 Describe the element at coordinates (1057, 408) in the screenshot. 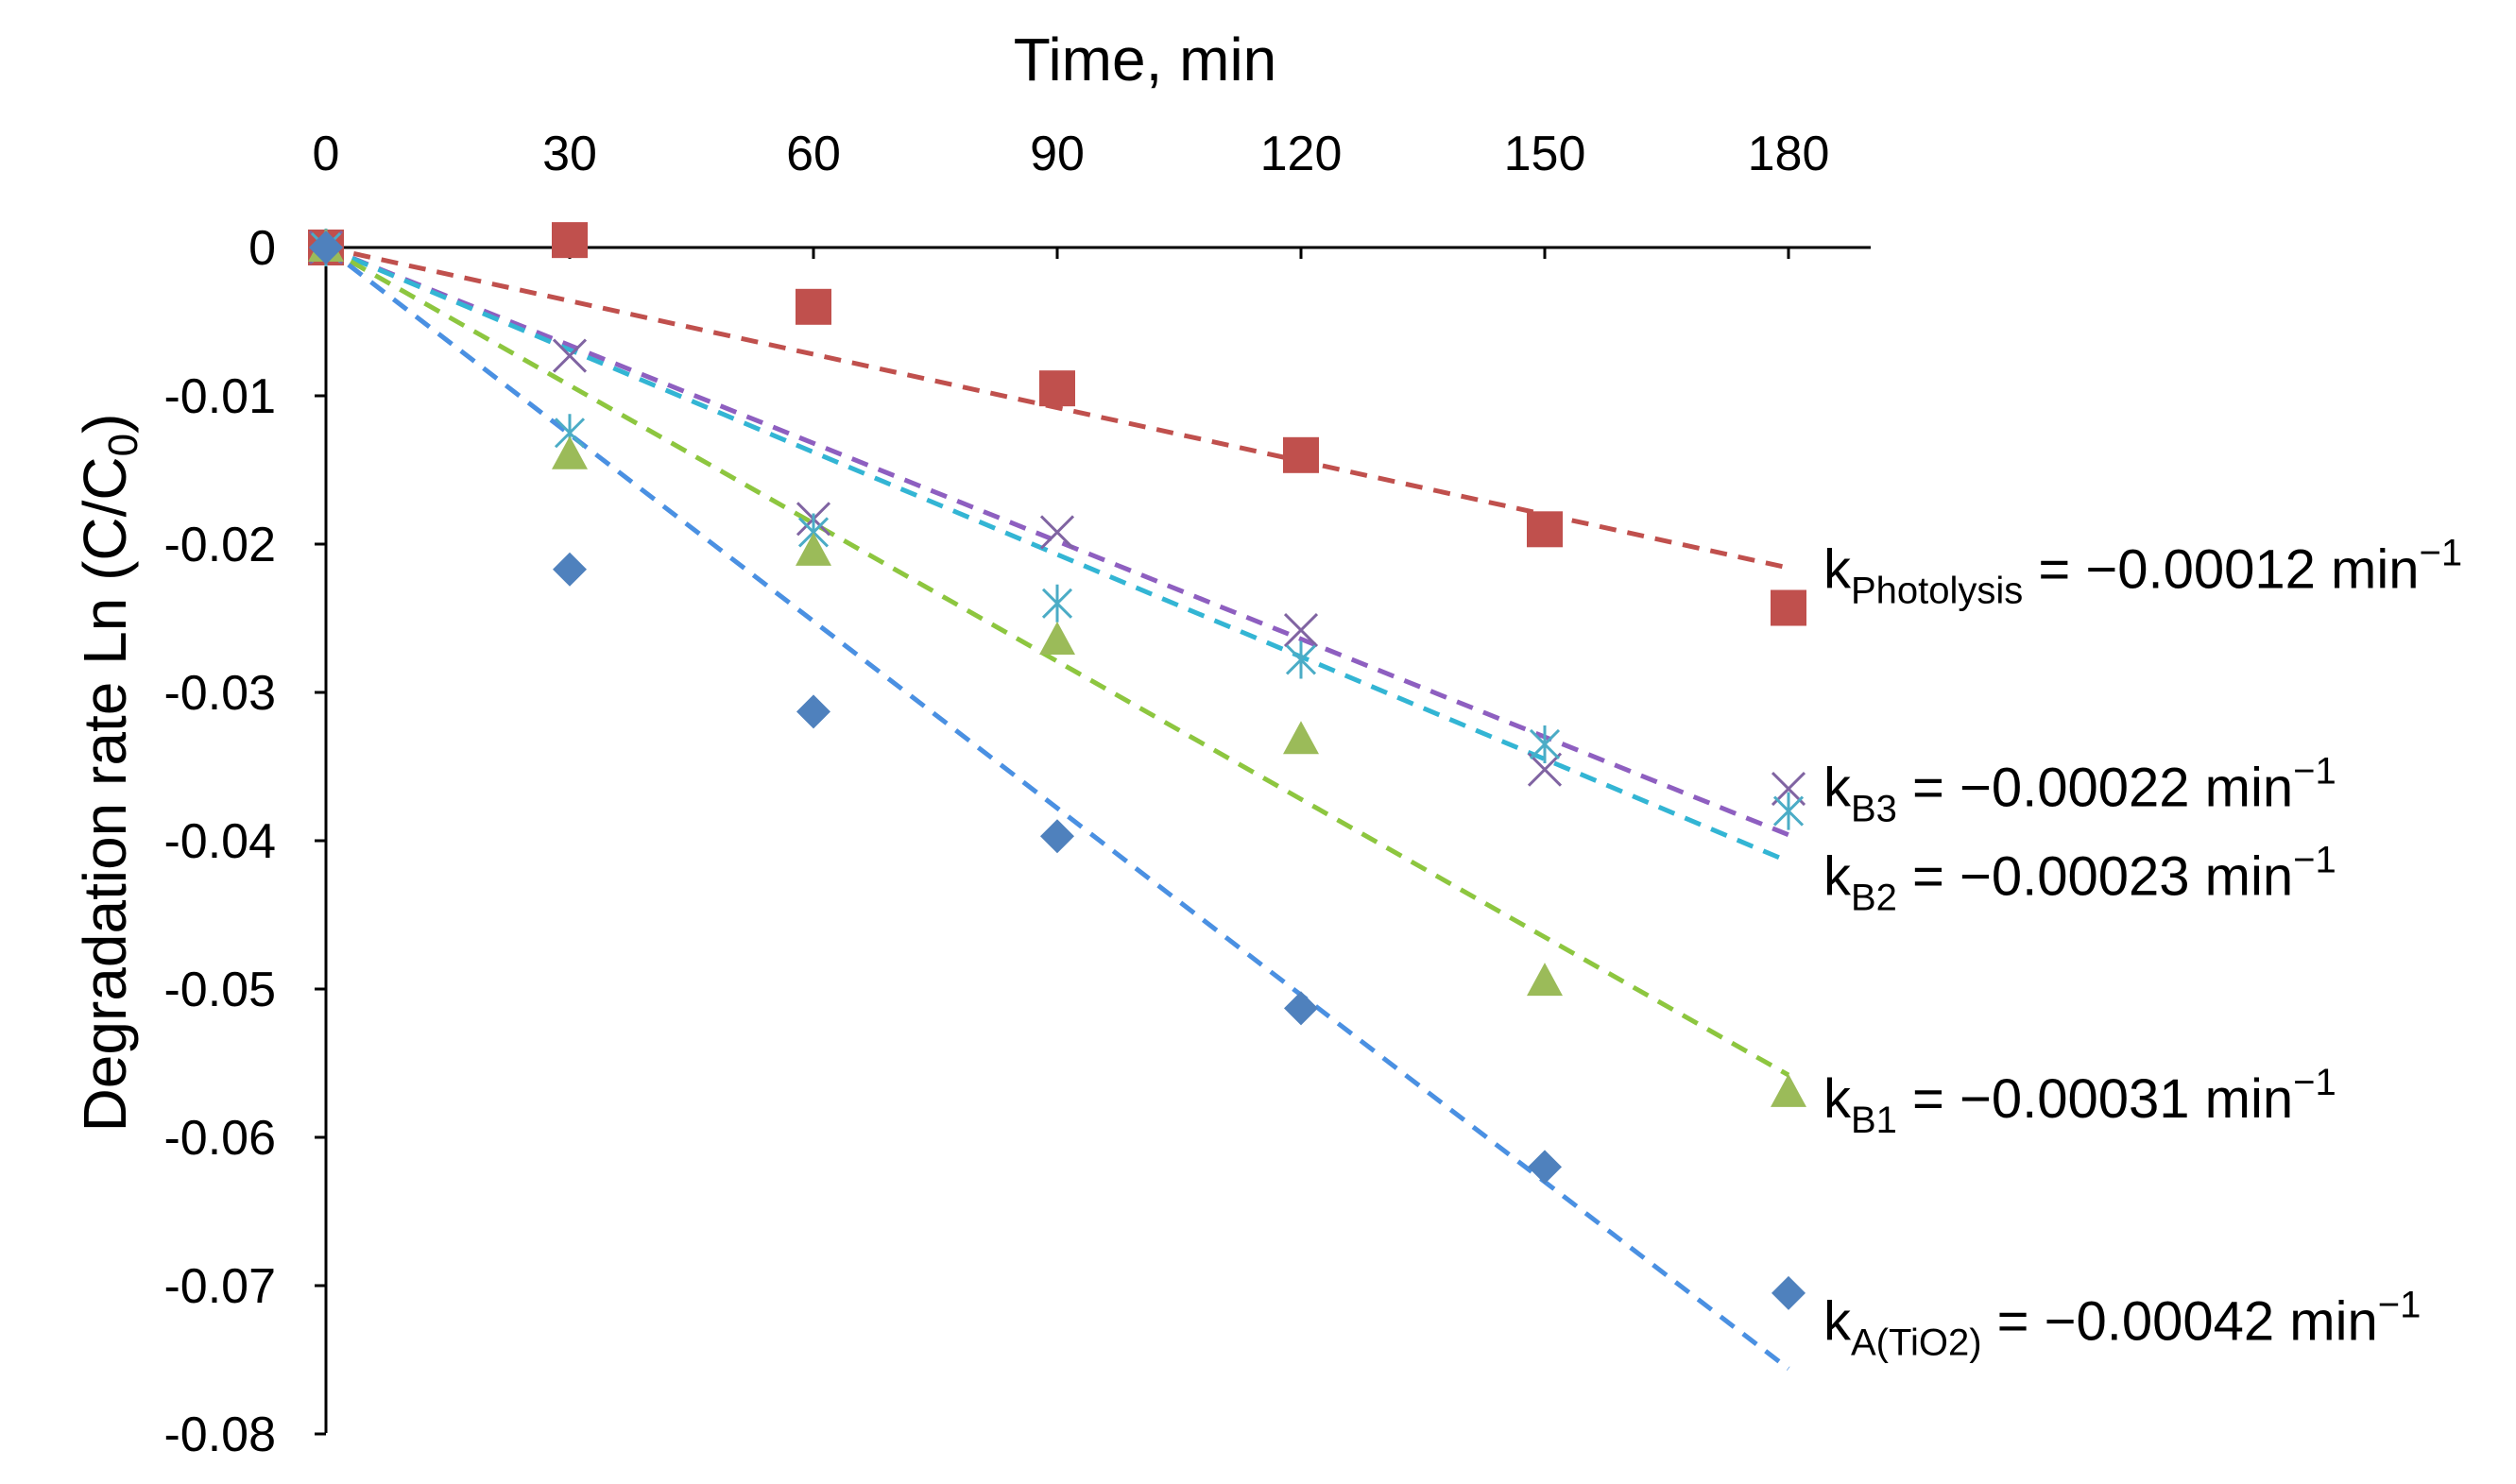

I see `trendline-photolysis` at that location.